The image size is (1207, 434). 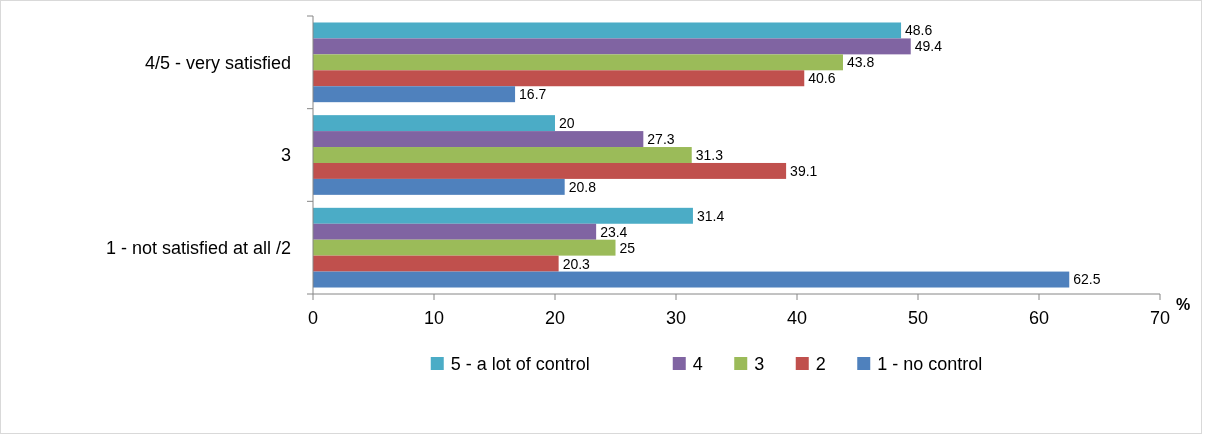 I want to click on data-label: 43.8, so click(x=860, y=62).